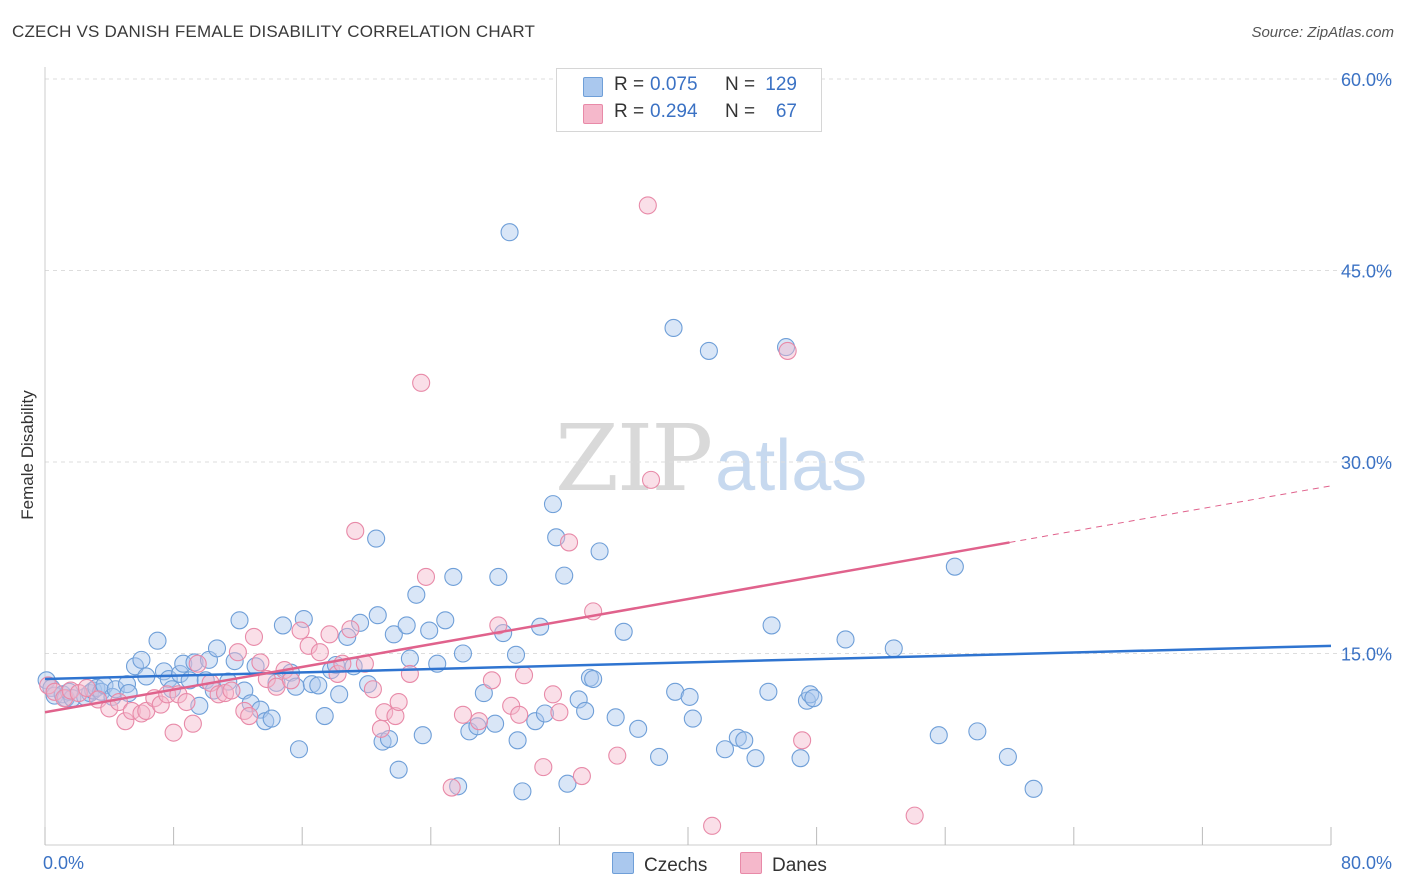 The width and height of the screenshot is (1406, 892). What do you see at coordinates (1366, 863) in the screenshot?
I see `x-tick-label: 80.0%` at bounding box center [1366, 863].